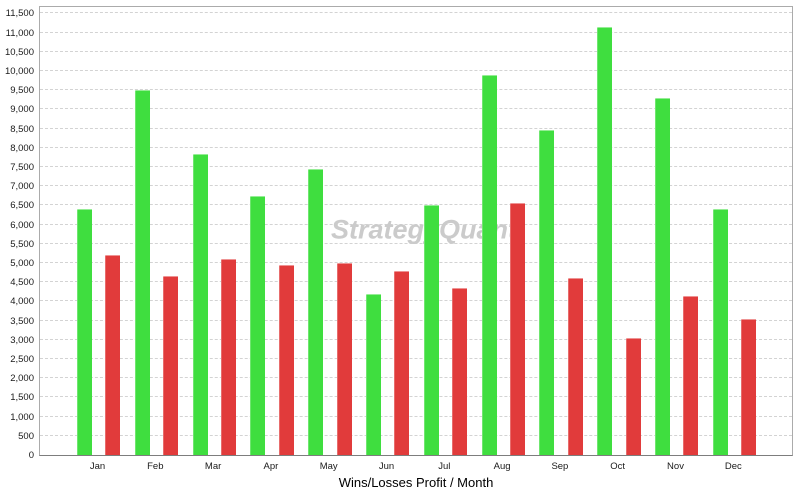  Describe the element at coordinates (155, 466) in the screenshot. I see `x-tick-feb: Feb` at that location.